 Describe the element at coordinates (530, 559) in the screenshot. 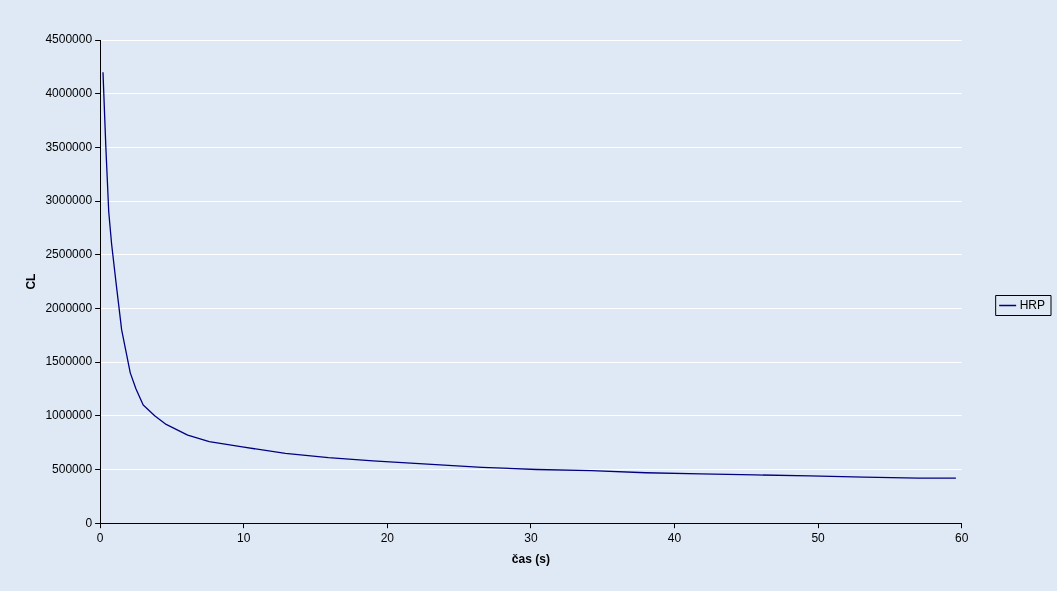

I see `x-axis-title: čas (s)` at that location.